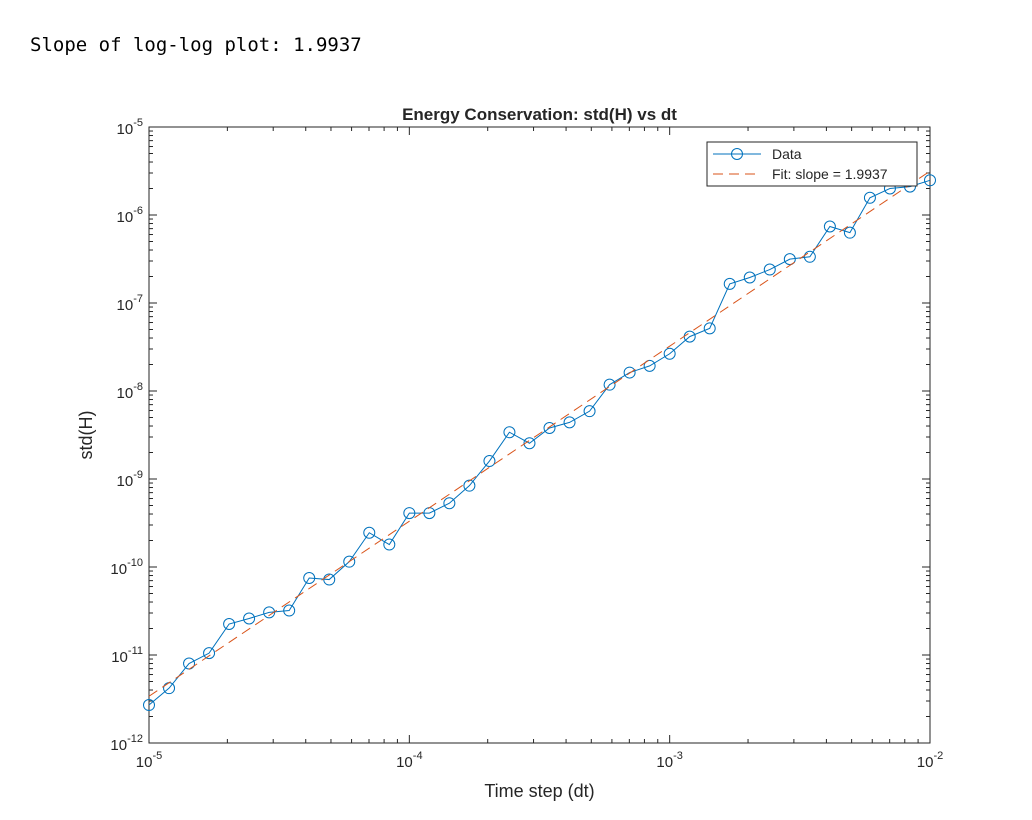 This screenshot has height=820, width=1032. What do you see at coordinates (126, 567) in the screenshot?
I see `y-tick-label: 10⁻¹⁰` at bounding box center [126, 567].